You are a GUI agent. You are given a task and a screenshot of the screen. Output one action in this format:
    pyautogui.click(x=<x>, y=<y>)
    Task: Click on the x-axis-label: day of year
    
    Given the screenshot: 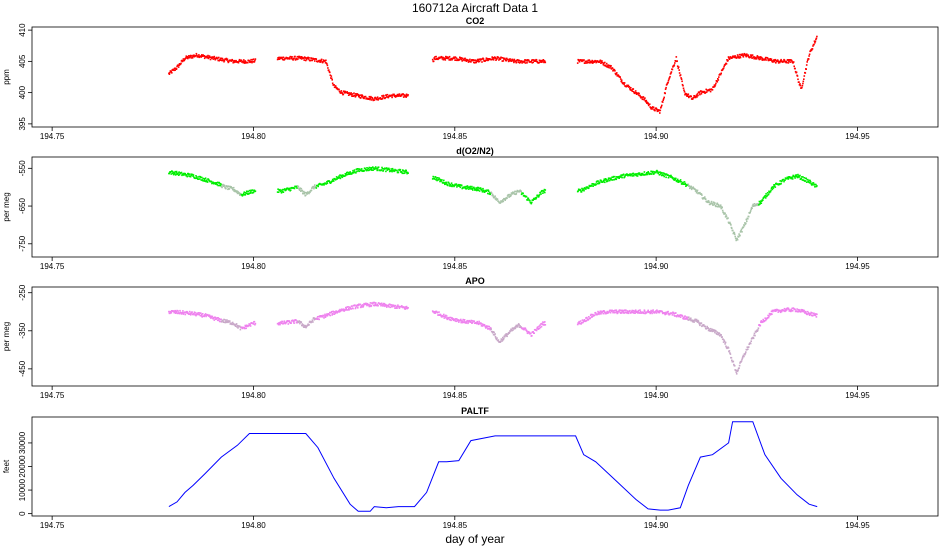 What is the action you would take?
    pyautogui.click(x=474, y=539)
    